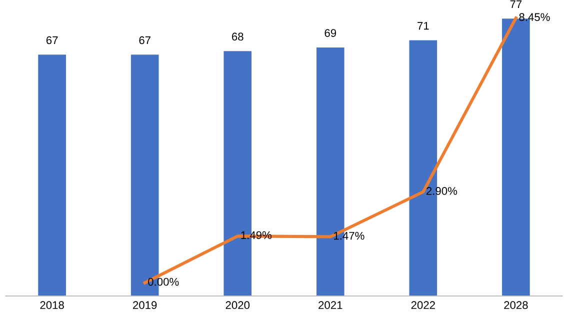 This screenshot has width=568, height=320. Describe the element at coordinates (330, 33) in the screenshot. I see `data-label: 69` at that location.